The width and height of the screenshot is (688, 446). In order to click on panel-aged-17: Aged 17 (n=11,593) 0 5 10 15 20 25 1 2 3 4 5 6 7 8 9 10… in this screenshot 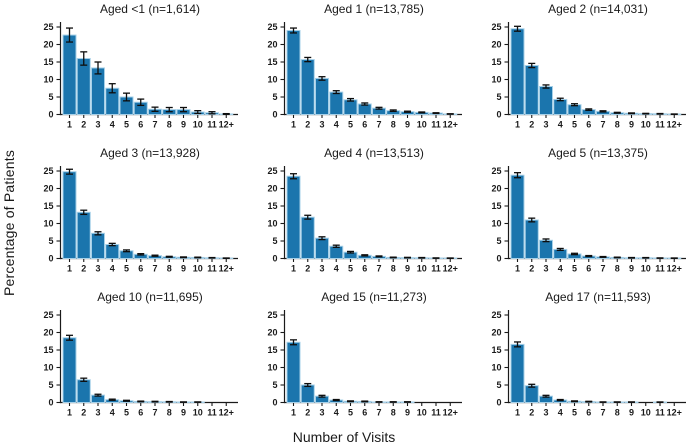, I will do `click(576, 360)`.